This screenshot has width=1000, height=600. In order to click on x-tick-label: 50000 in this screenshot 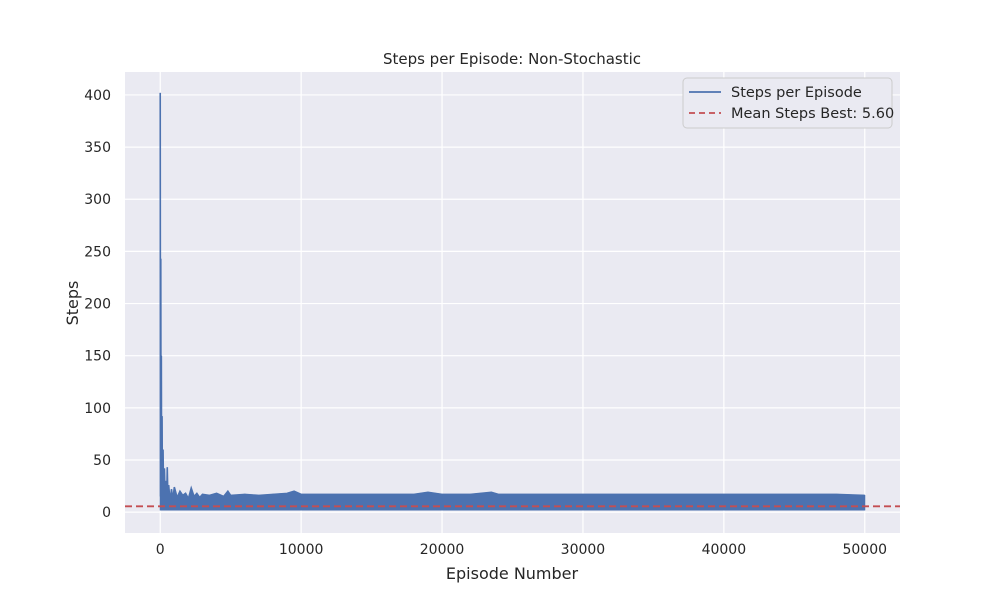, I will do `click(864, 550)`.